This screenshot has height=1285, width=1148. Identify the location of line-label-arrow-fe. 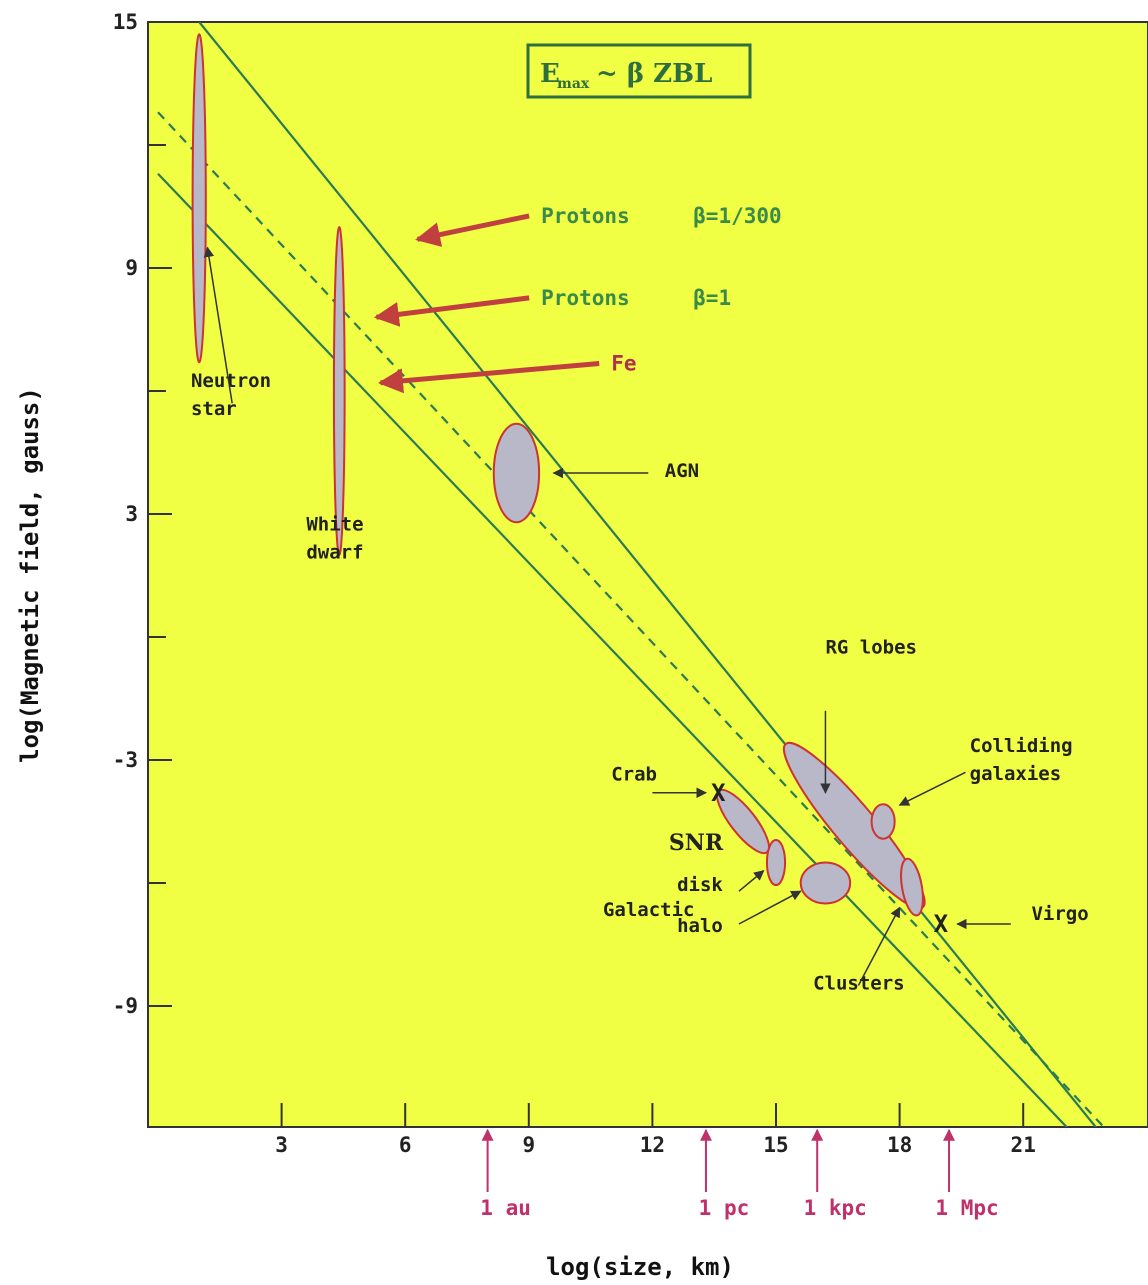
(488, 377).